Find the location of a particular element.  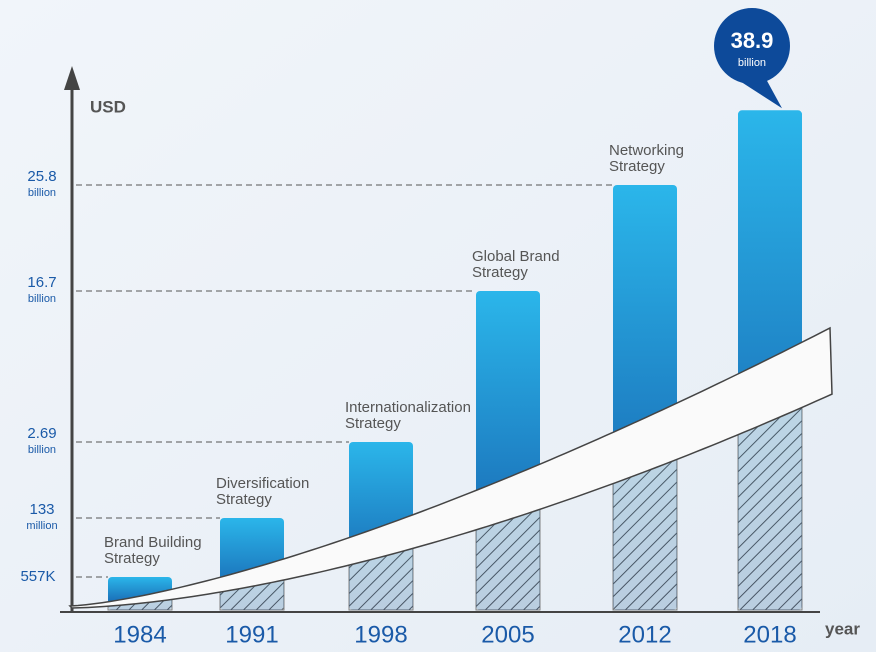

y-axis-arrow is located at coordinates (72, 78).